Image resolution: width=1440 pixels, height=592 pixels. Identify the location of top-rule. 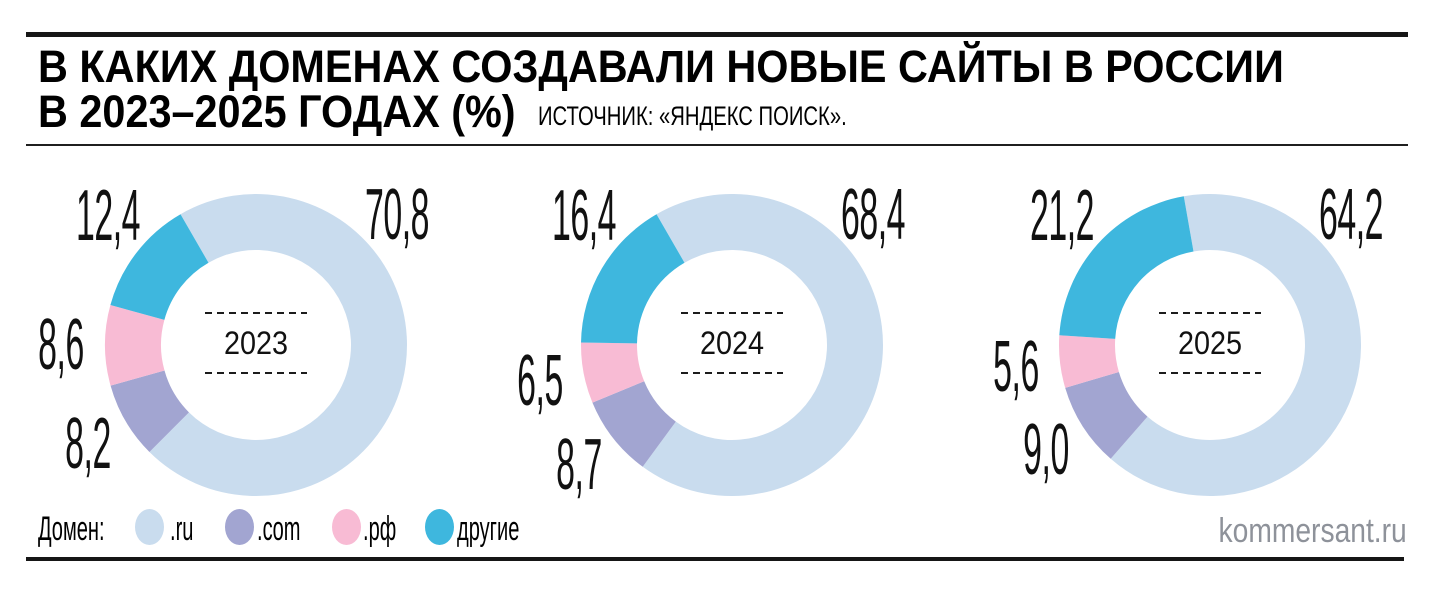
(717, 34).